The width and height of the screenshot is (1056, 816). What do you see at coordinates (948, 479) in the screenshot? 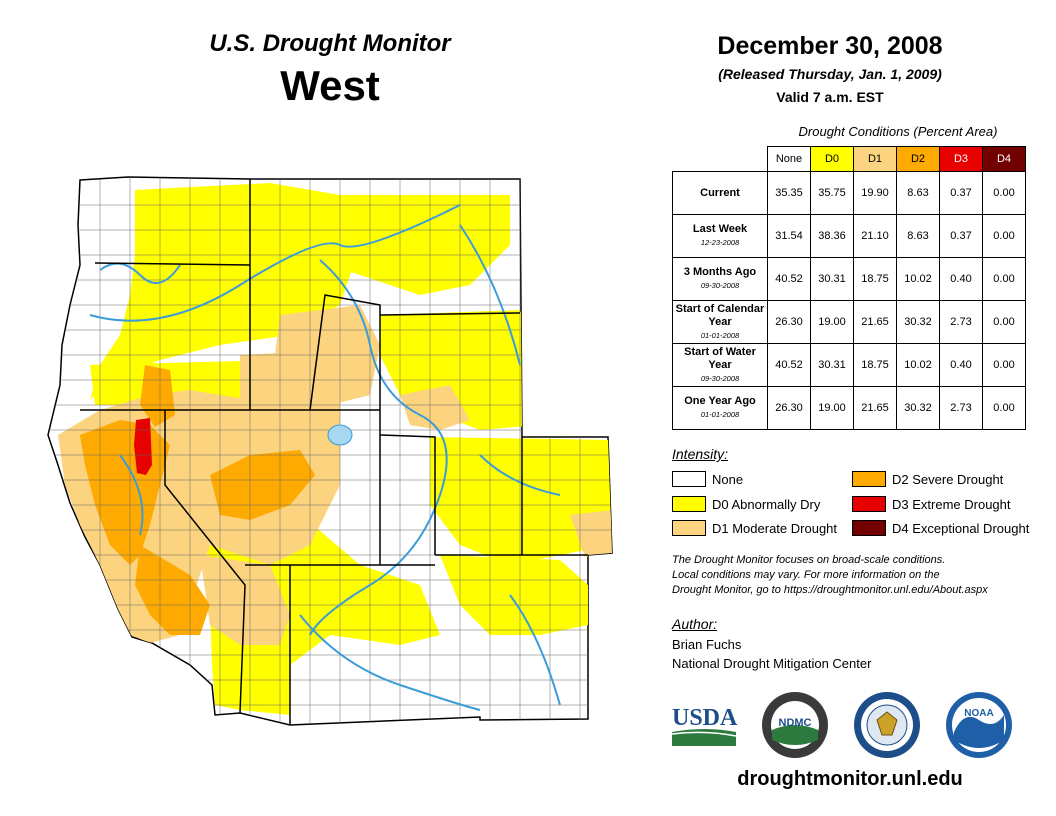
I see `legend-label: D2 Severe Drought` at bounding box center [948, 479].